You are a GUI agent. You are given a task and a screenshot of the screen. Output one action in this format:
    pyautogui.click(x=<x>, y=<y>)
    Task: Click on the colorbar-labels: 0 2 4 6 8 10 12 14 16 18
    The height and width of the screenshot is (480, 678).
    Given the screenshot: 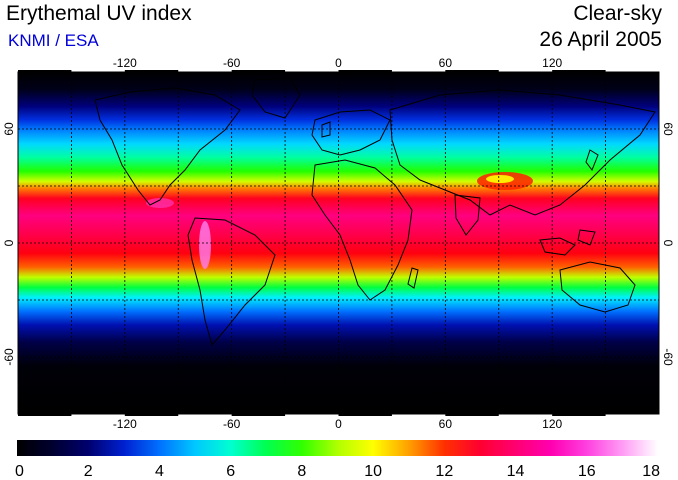 What is the action you would take?
    pyautogui.click(x=337, y=471)
    